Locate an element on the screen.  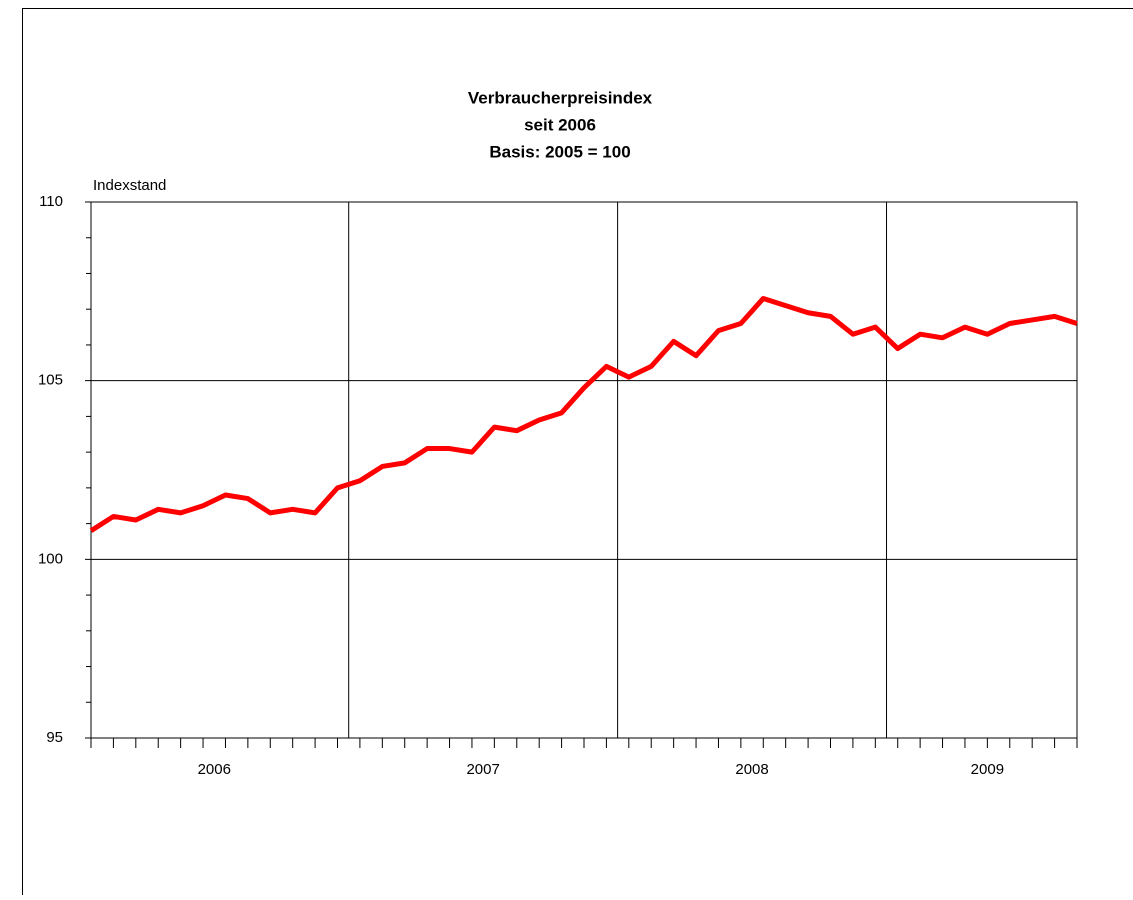
x-tick-label: 2008 is located at coordinates (751, 769).